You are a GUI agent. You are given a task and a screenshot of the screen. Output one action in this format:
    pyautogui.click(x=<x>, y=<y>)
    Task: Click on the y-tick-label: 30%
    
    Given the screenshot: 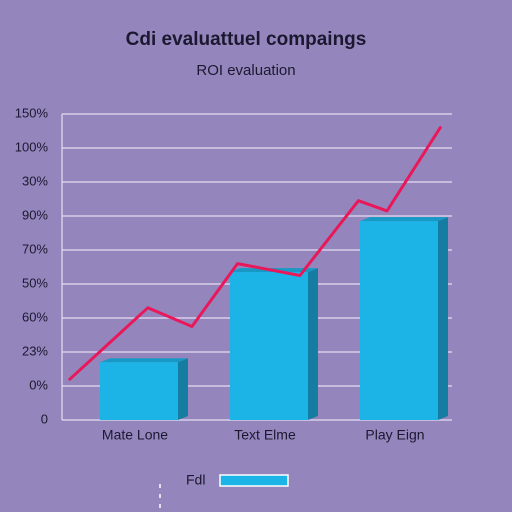 What is the action you would take?
    pyautogui.click(x=35, y=180)
    